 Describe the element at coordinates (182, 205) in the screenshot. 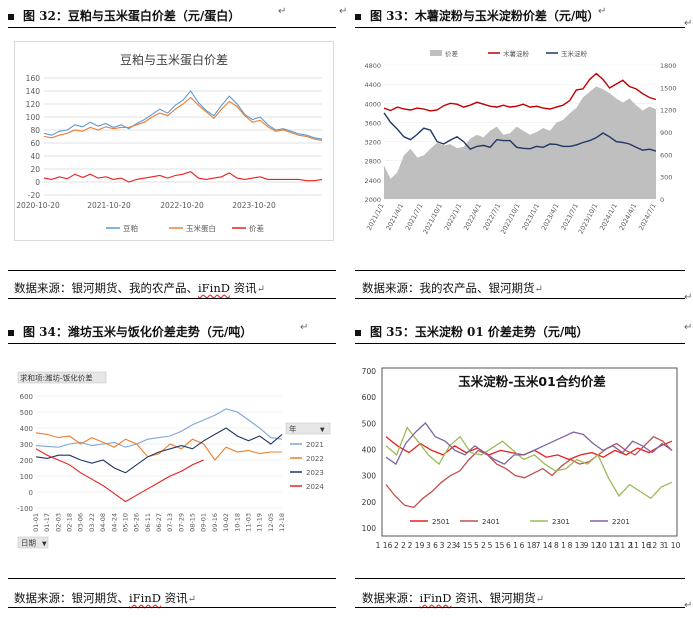

I see `x-tick-label: 2022-10-20` at that location.